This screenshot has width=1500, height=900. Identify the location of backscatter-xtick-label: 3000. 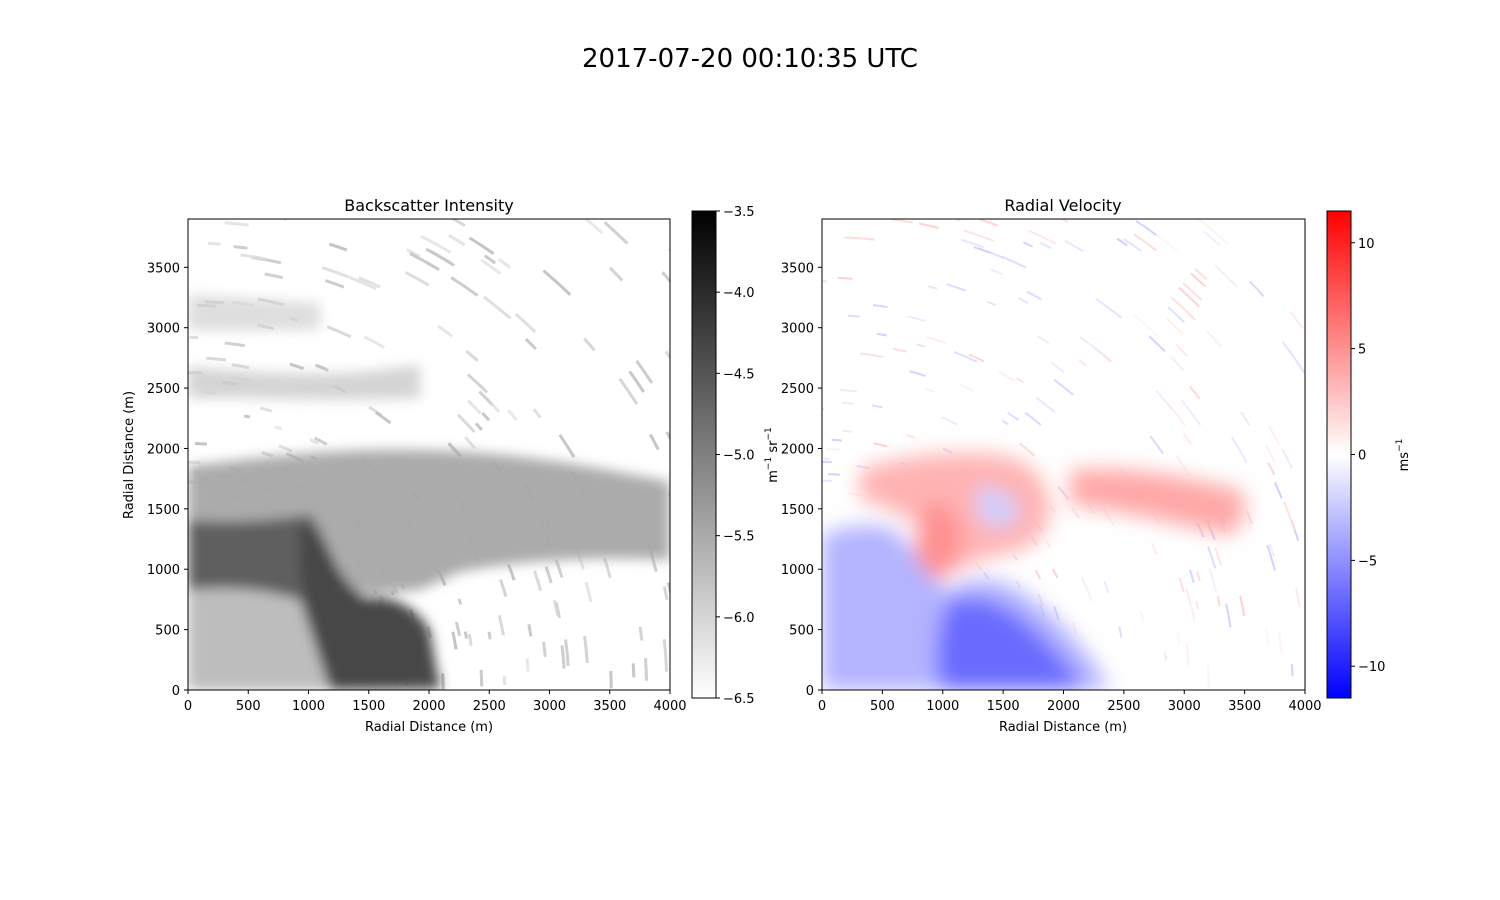
(549, 706).